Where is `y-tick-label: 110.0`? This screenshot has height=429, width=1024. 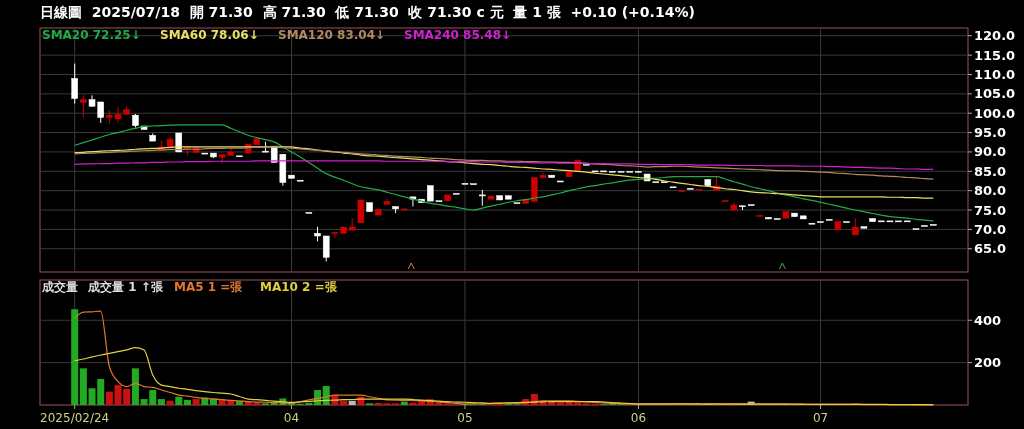 y-tick-label: 110.0 is located at coordinates (995, 75).